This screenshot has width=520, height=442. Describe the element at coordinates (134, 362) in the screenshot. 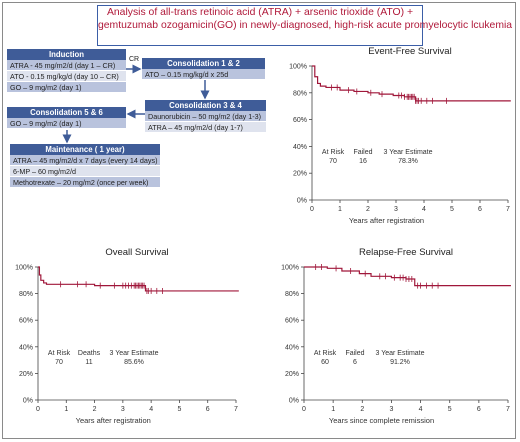

I see `estimate-value: 85.6%` at that location.